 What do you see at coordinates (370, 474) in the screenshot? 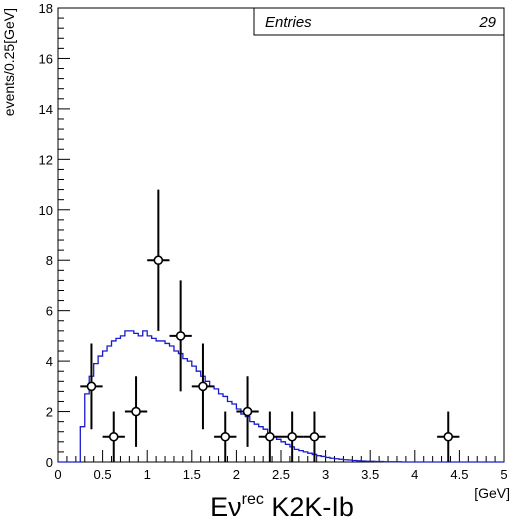
I see `x-tick-label: 3.5` at bounding box center [370, 474].